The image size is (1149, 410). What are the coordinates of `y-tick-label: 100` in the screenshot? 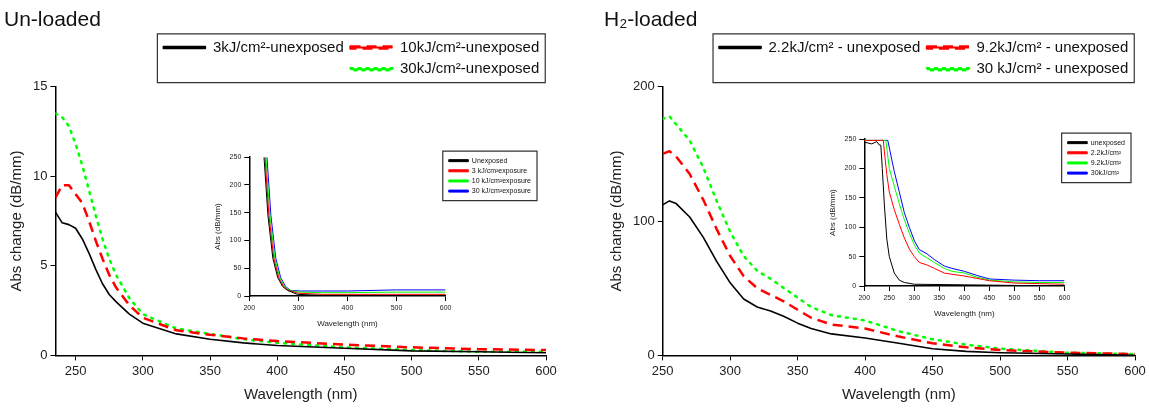 It's located at (643, 220).